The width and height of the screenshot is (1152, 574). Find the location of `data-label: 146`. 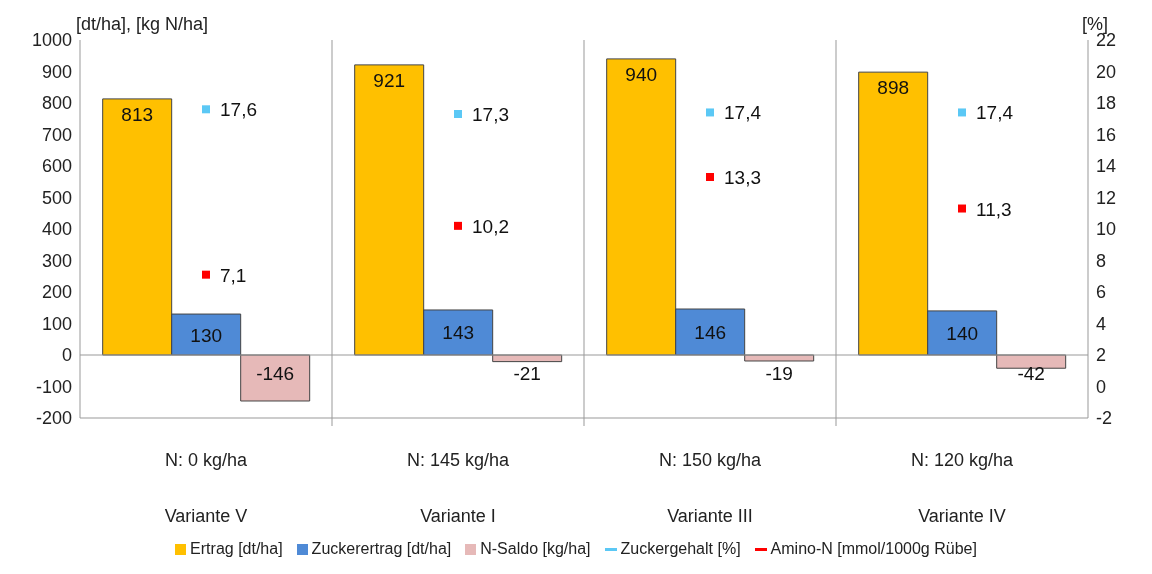

data-label: 146 is located at coordinates (710, 333).